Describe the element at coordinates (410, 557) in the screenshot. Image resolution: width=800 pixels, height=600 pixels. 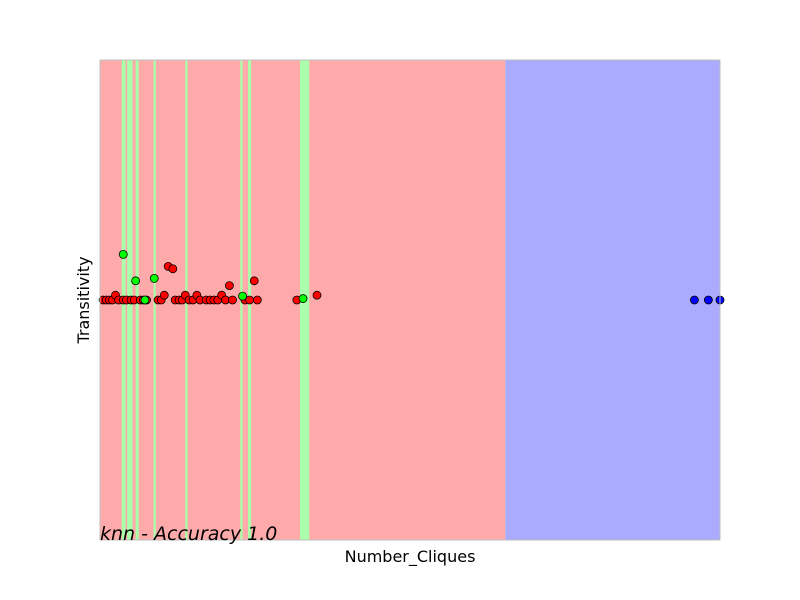
I see `x-axis-label: Number_Cliques` at that location.